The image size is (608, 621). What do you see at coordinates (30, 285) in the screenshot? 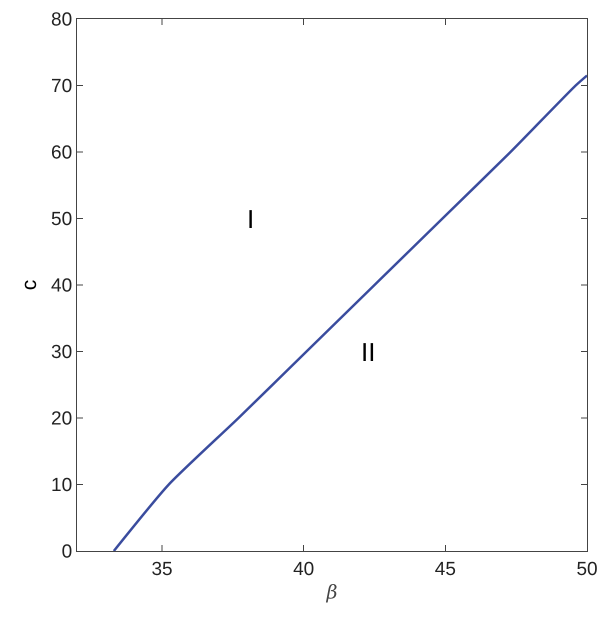
I see `y-axis-title: c` at bounding box center [30, 285].